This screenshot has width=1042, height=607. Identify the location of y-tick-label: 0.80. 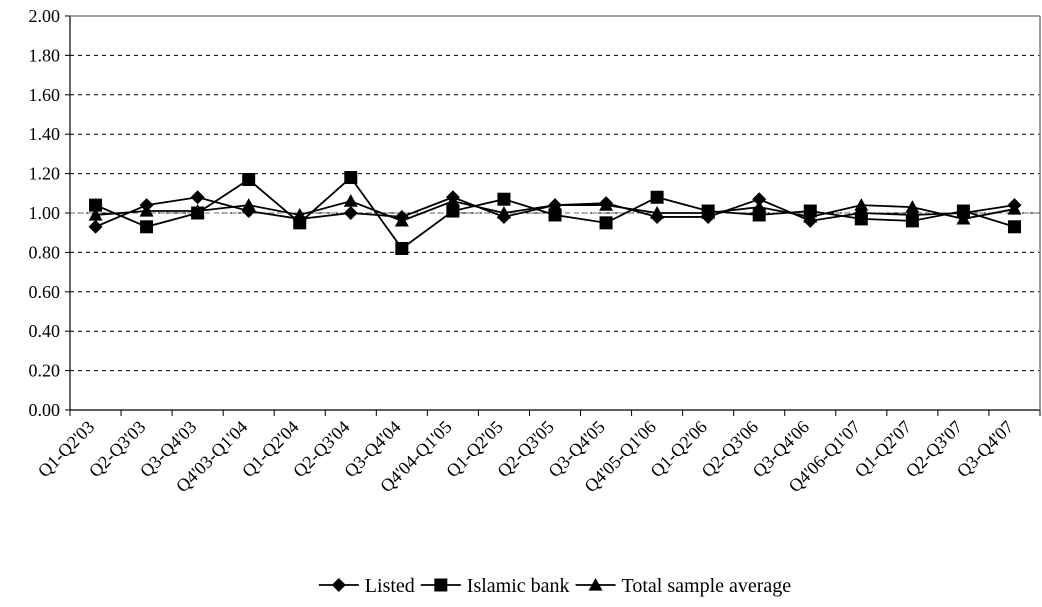
(45, 252).